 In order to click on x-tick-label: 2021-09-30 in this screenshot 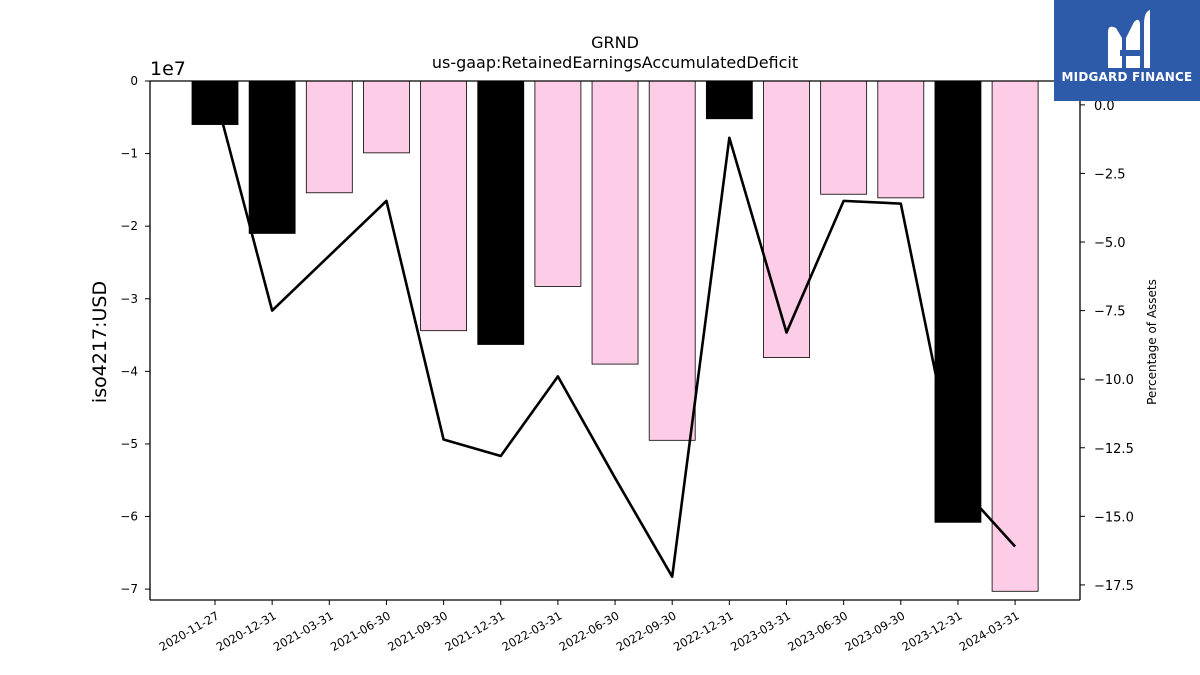, I will do `click(417, 631)`.